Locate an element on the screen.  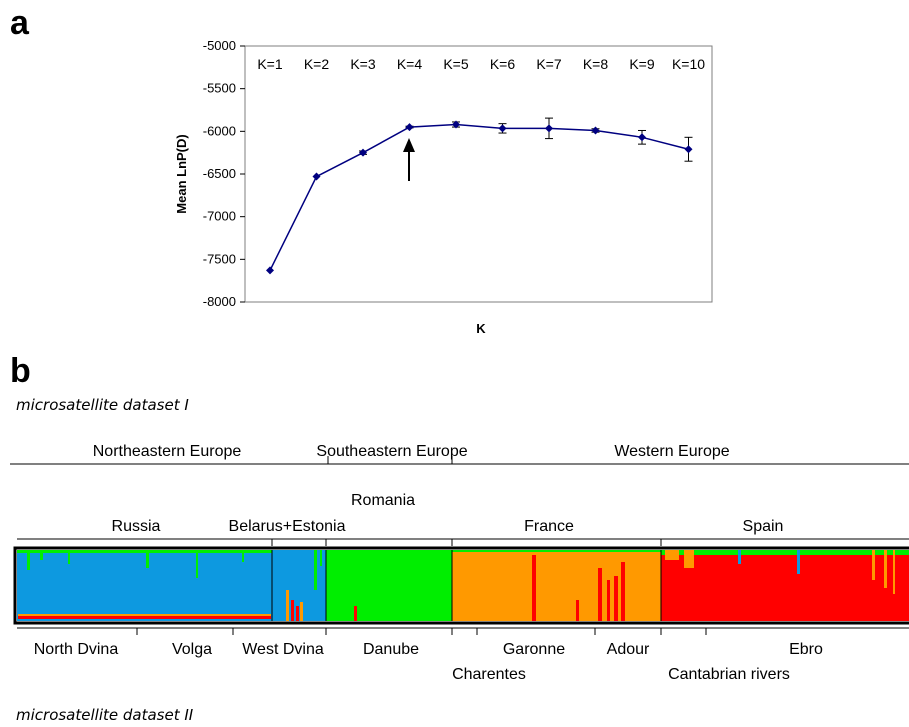
river-label: Ebro is located at coordinates (806, 649).